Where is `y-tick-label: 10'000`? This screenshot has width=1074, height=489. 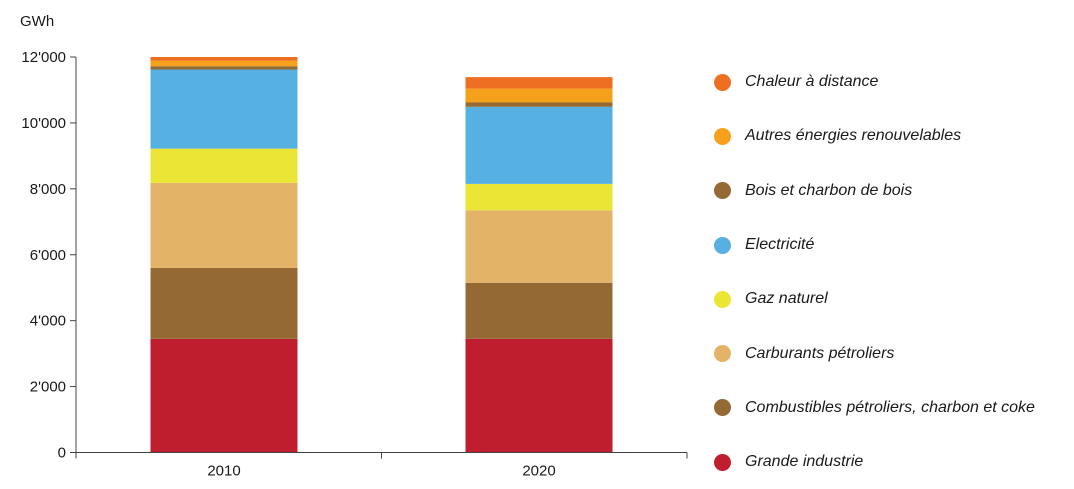 y-tick-label: 10'000 is located at coordinates (43, 123).